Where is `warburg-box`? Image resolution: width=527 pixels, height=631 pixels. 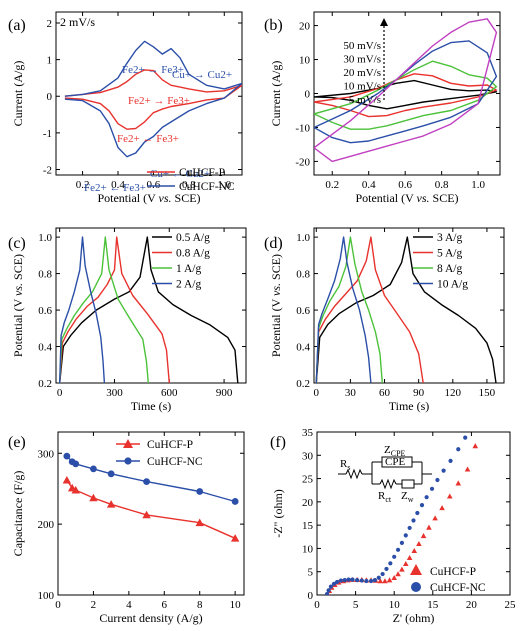 warburg-box is located at coordinates (408, 484).